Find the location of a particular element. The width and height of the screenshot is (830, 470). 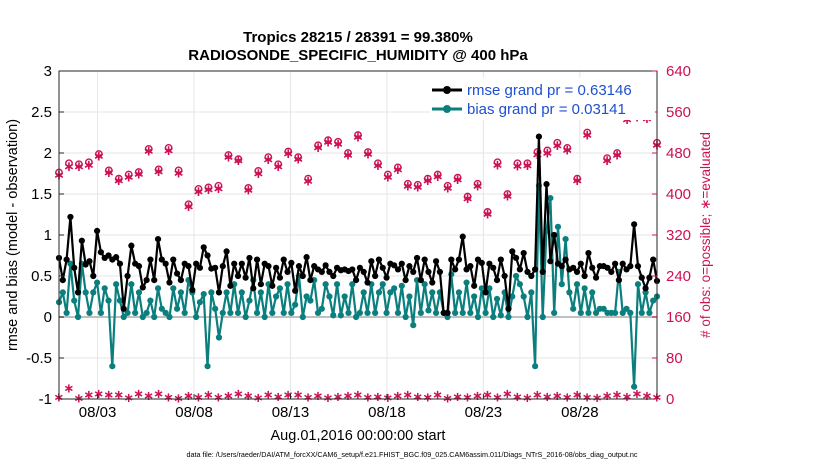

y2-tick-label: 240 is located at coordinates (678, 276).